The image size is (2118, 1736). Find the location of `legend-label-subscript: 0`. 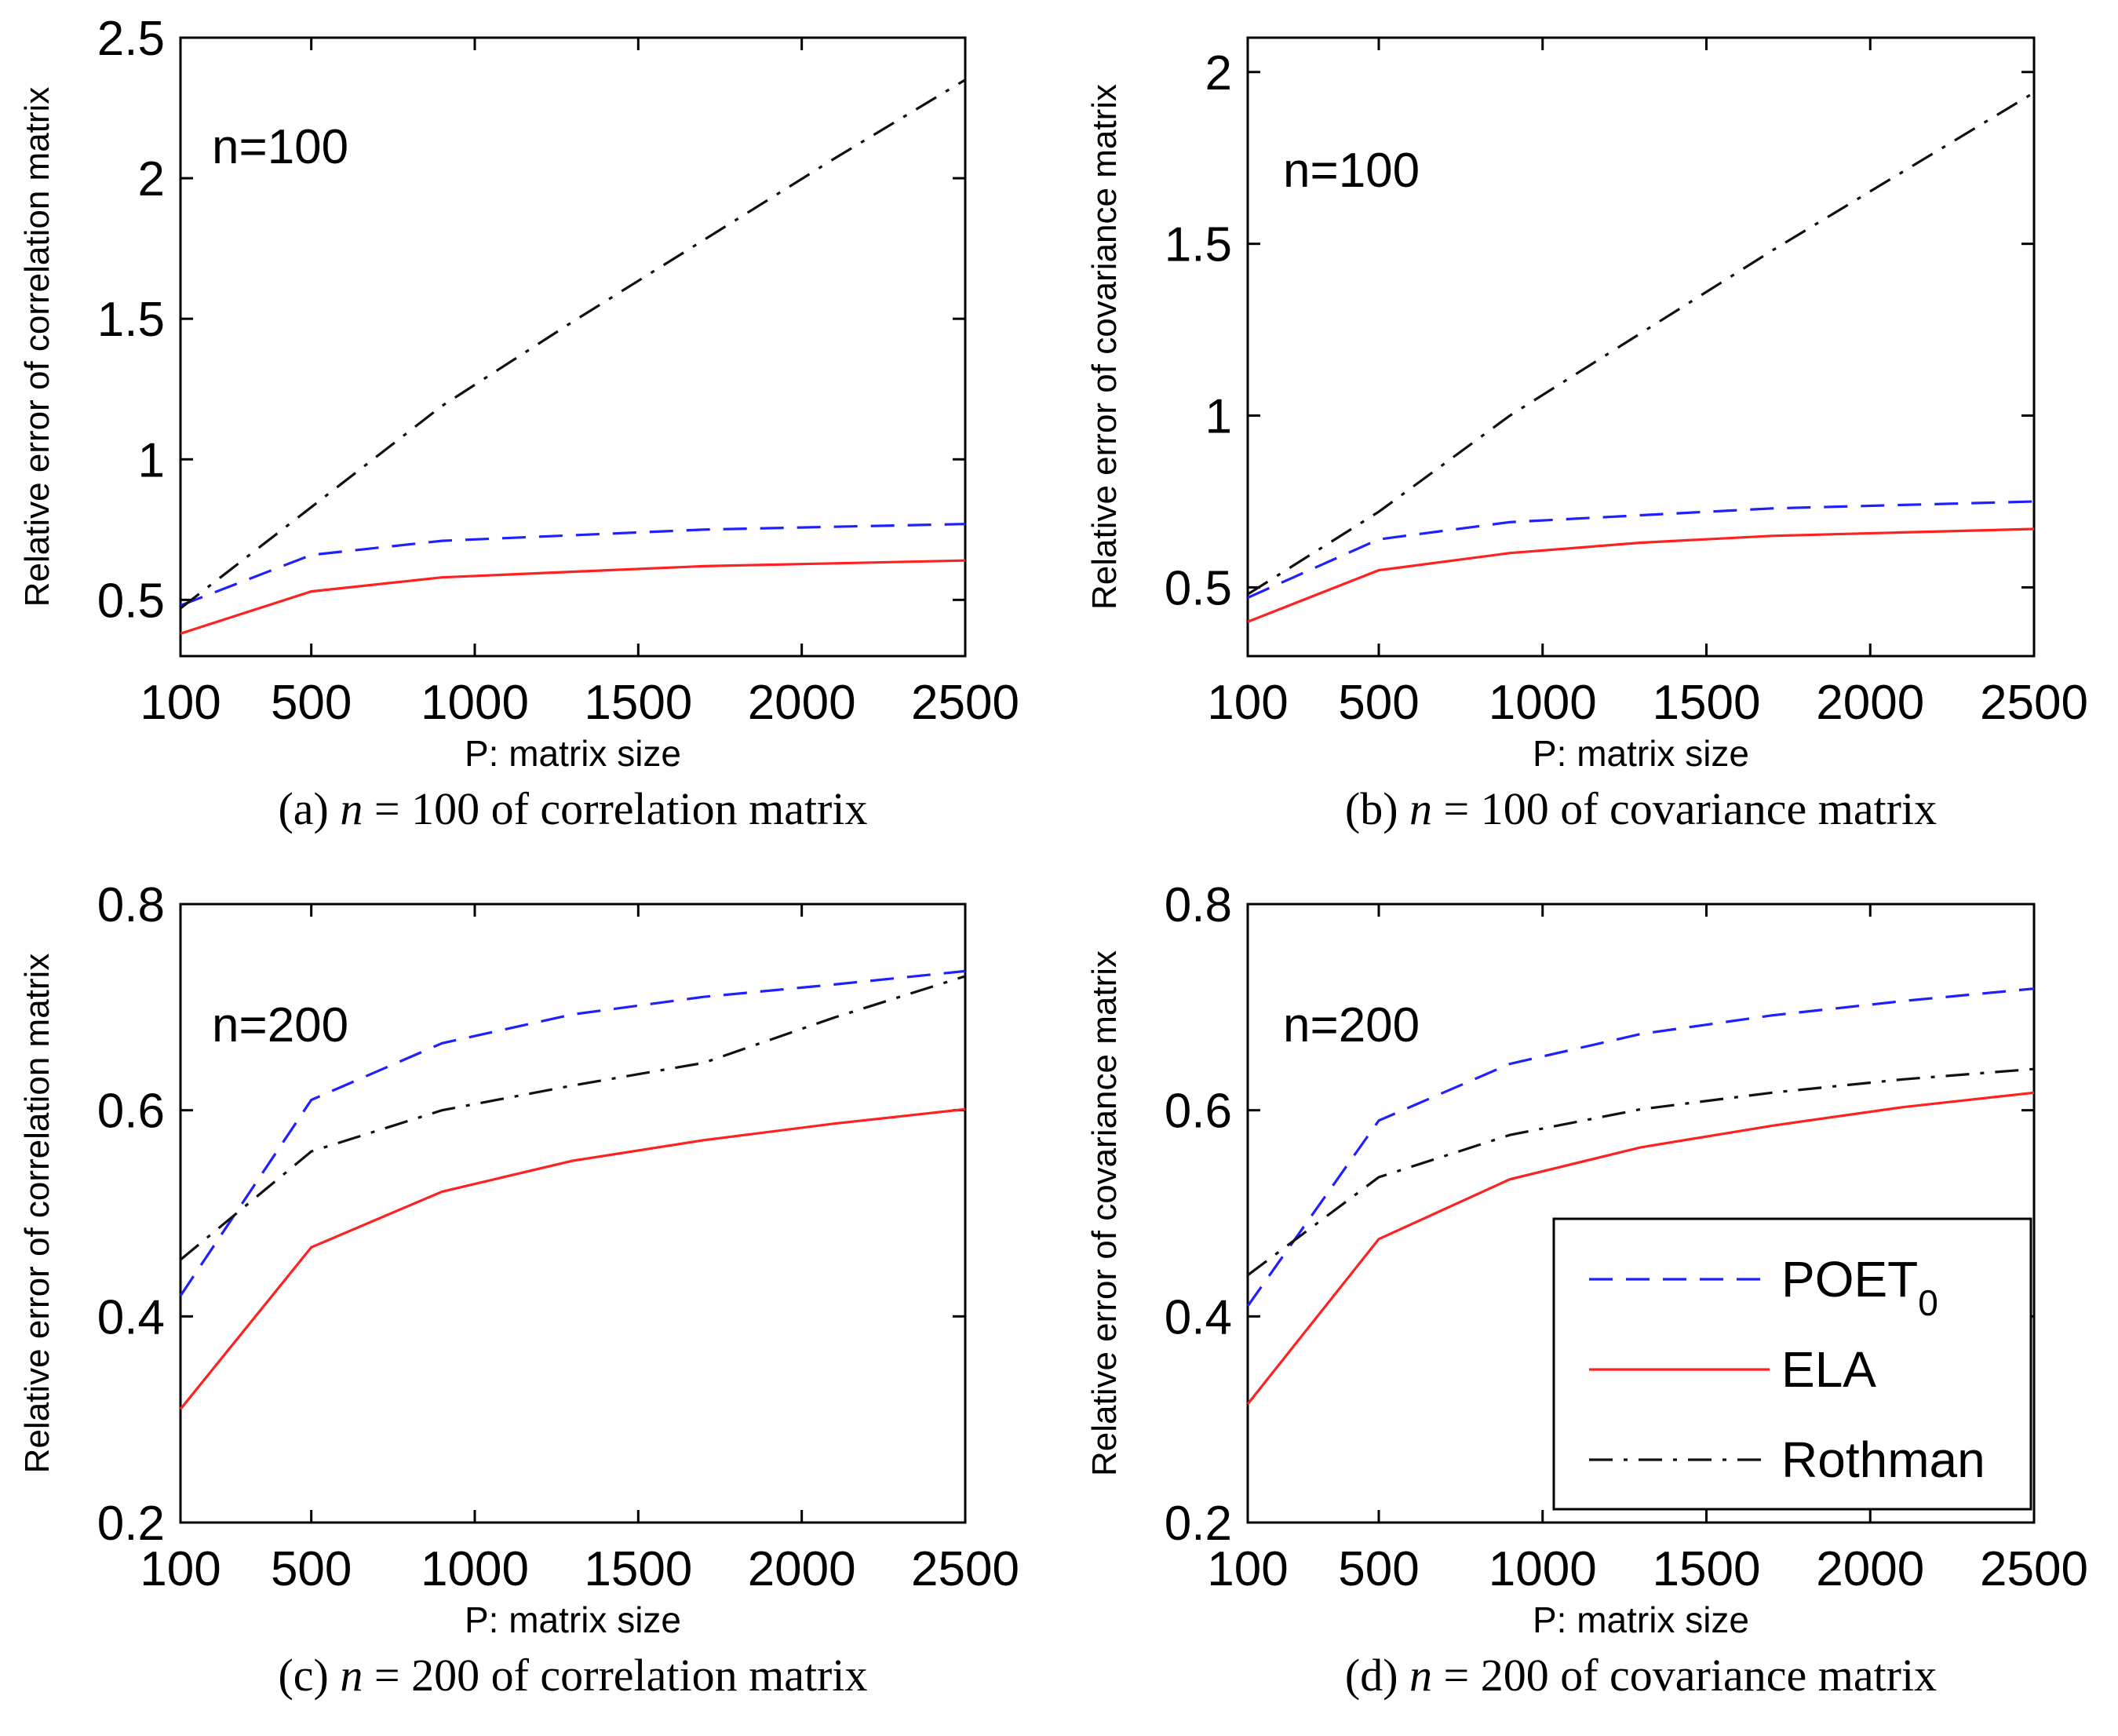

legend-label-subscript: 0 is located at coordinates (1928, 1302).